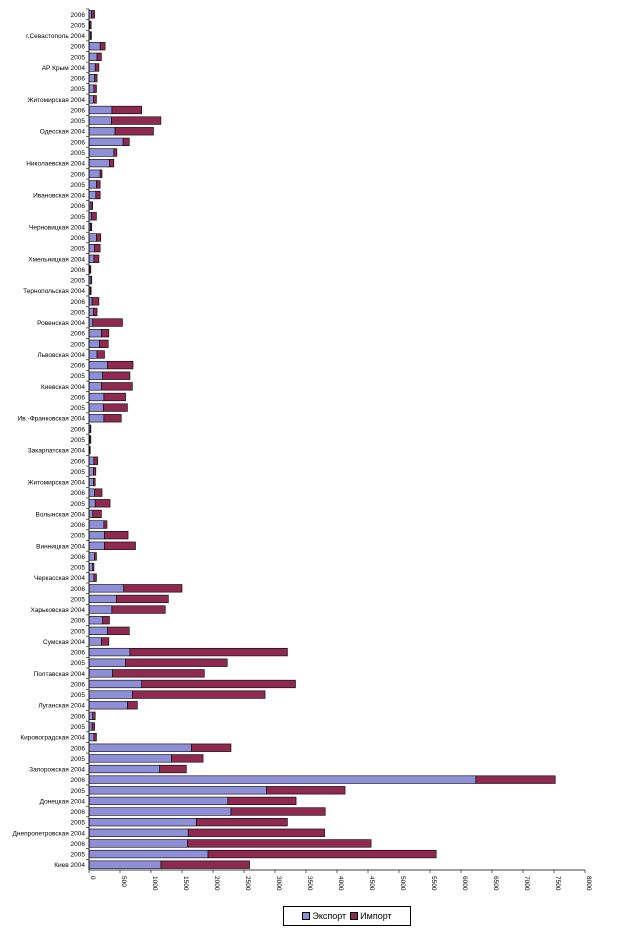  What do you see at coordinates (376, 916) in the screenshot?
I see `legend-label-import: Импорт` at bounding box center [376, 916].